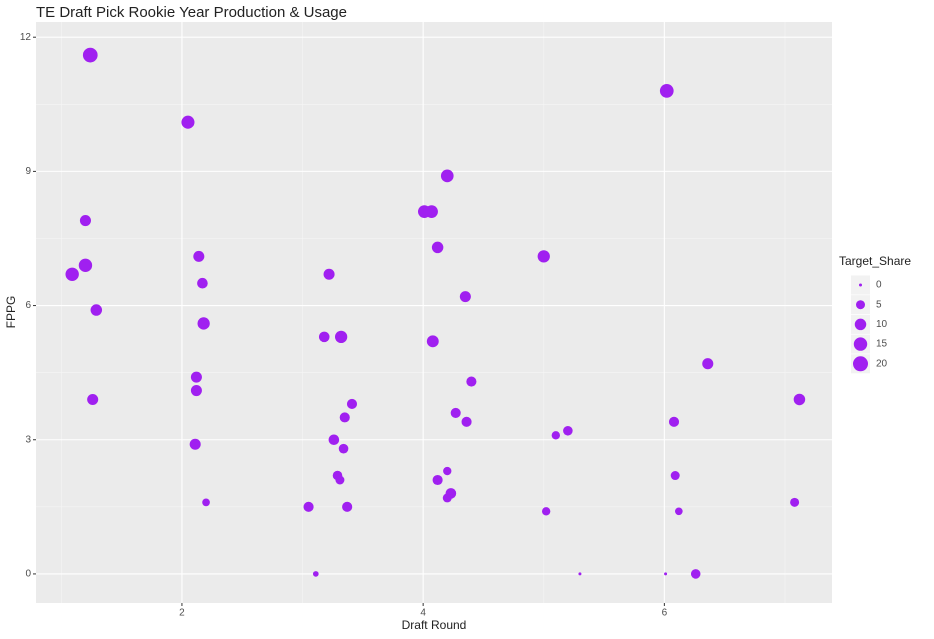 This screenshot has width=934, height=639. Describe the element at coordinates (879, 304) in the screenshot. I see `legend-label: 5` at that location.